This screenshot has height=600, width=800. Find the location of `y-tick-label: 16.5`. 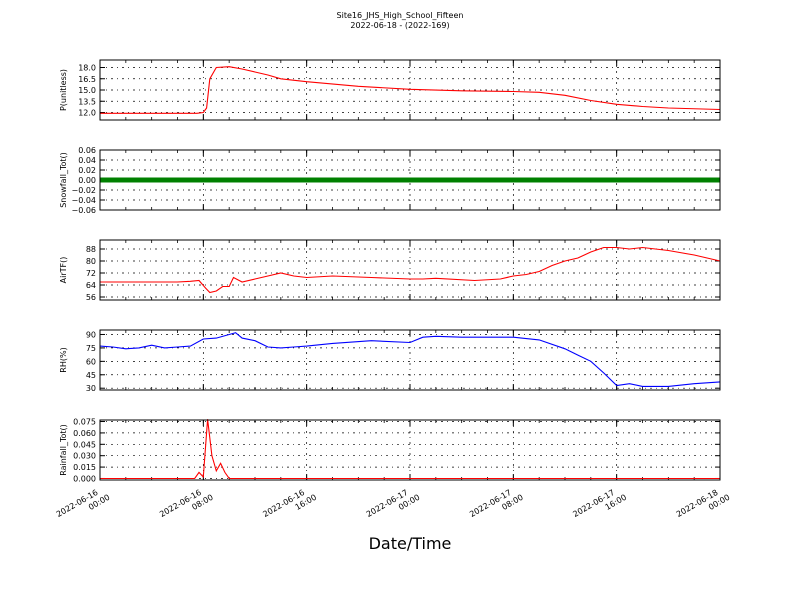

y-tick-label: 16.5 is located at coordinates (87, 79).